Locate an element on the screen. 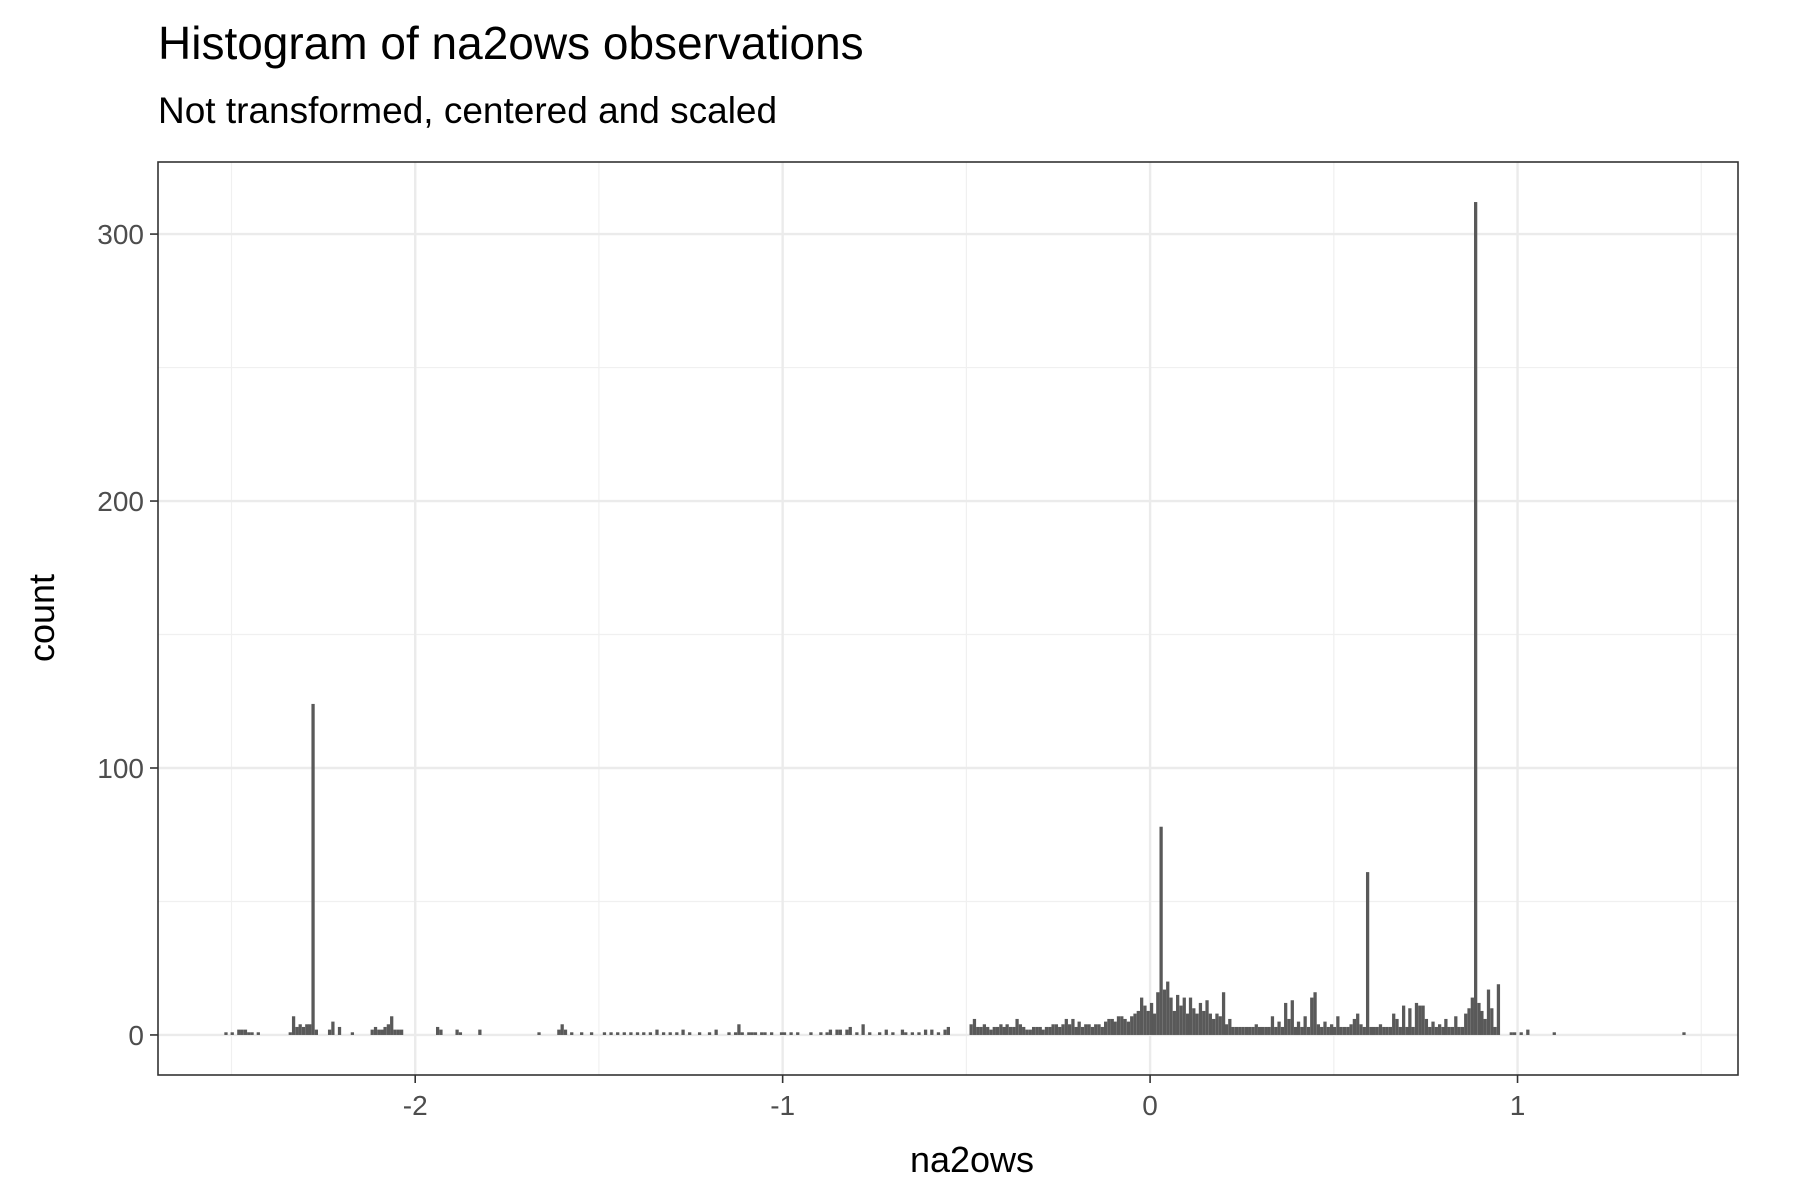 Image resolution: width=1800 pixels, height=1200 pixels. x-axis-title: na2ows is located at coordinates (972, 1159).